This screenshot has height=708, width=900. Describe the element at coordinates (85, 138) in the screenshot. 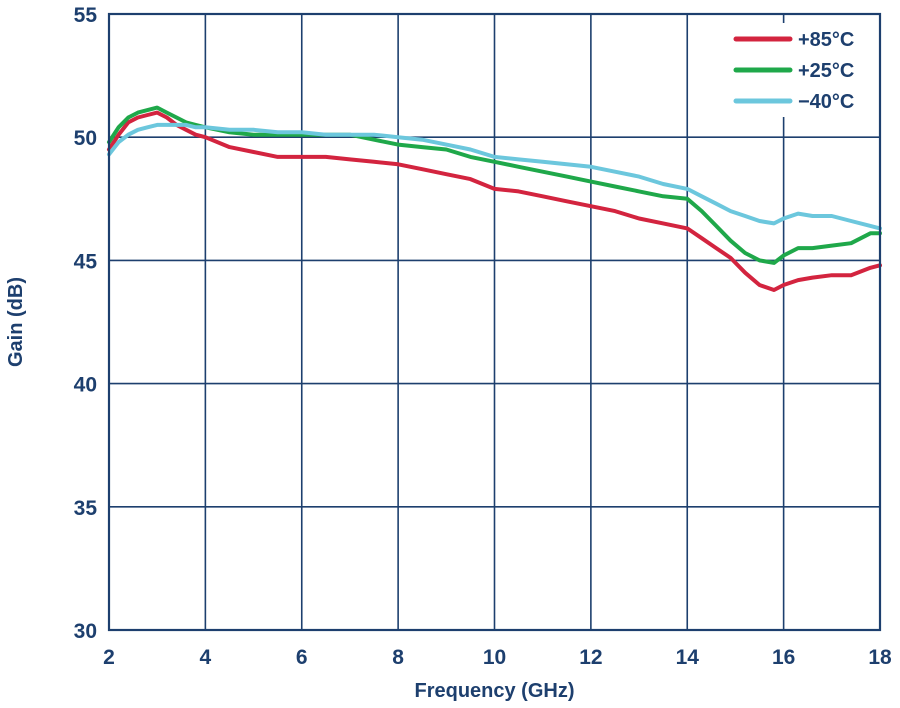

I see `y-tick-label: 50` at that location.